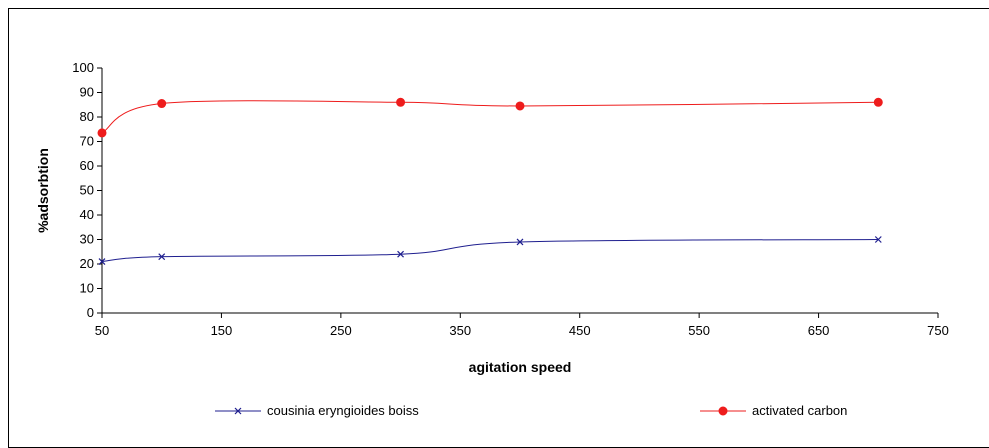 The height and width of the screenshot is (448, 989). What do you see at coordinates (87, 116) in the screenshot?
I see `y-tick-label: 80` at bounding box center [87, 116].